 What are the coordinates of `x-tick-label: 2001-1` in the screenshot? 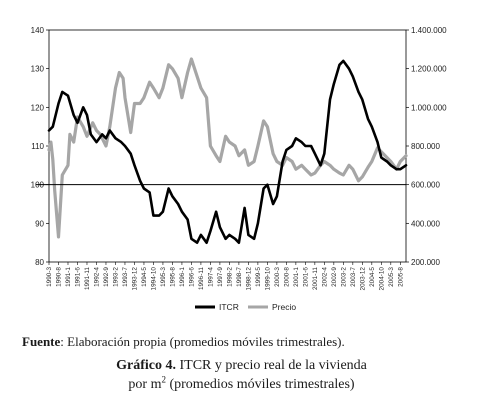 It's located at (296, 277).